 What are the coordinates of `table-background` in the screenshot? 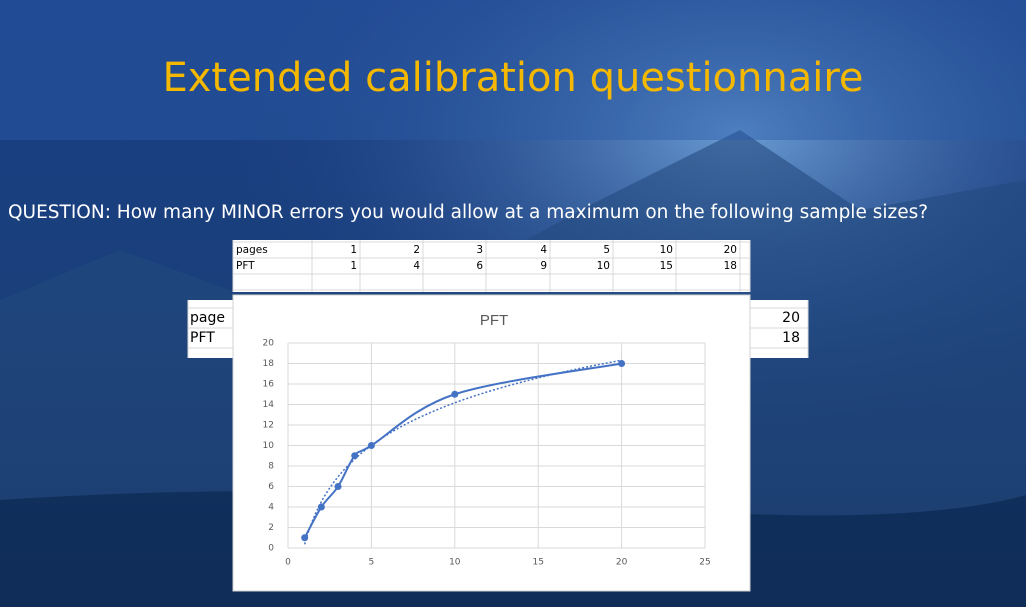 It's located at (491, 266).